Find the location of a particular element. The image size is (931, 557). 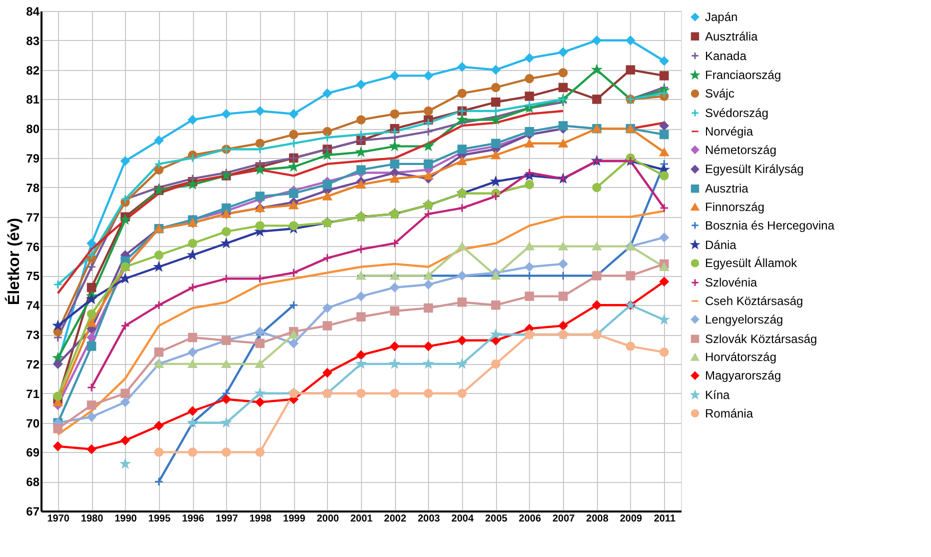

y-tick-label: 68 is located at coordinates (33, 482).